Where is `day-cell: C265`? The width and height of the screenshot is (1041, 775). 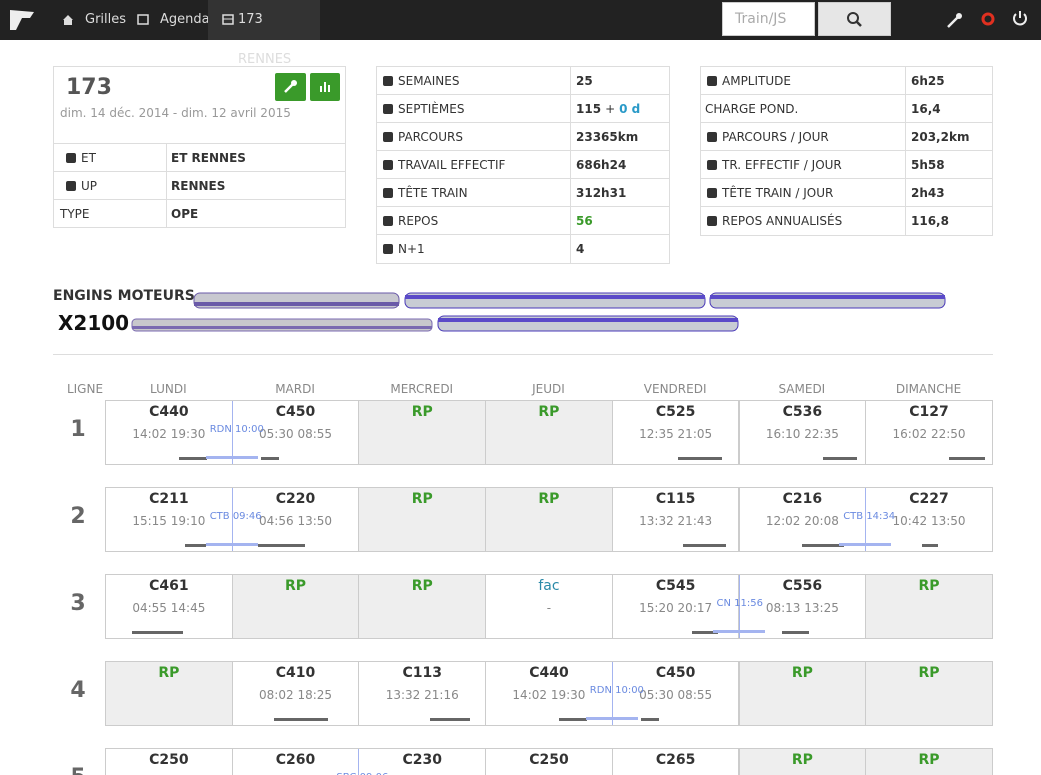
day-cell: C265 is located at coordinates (675, 761).